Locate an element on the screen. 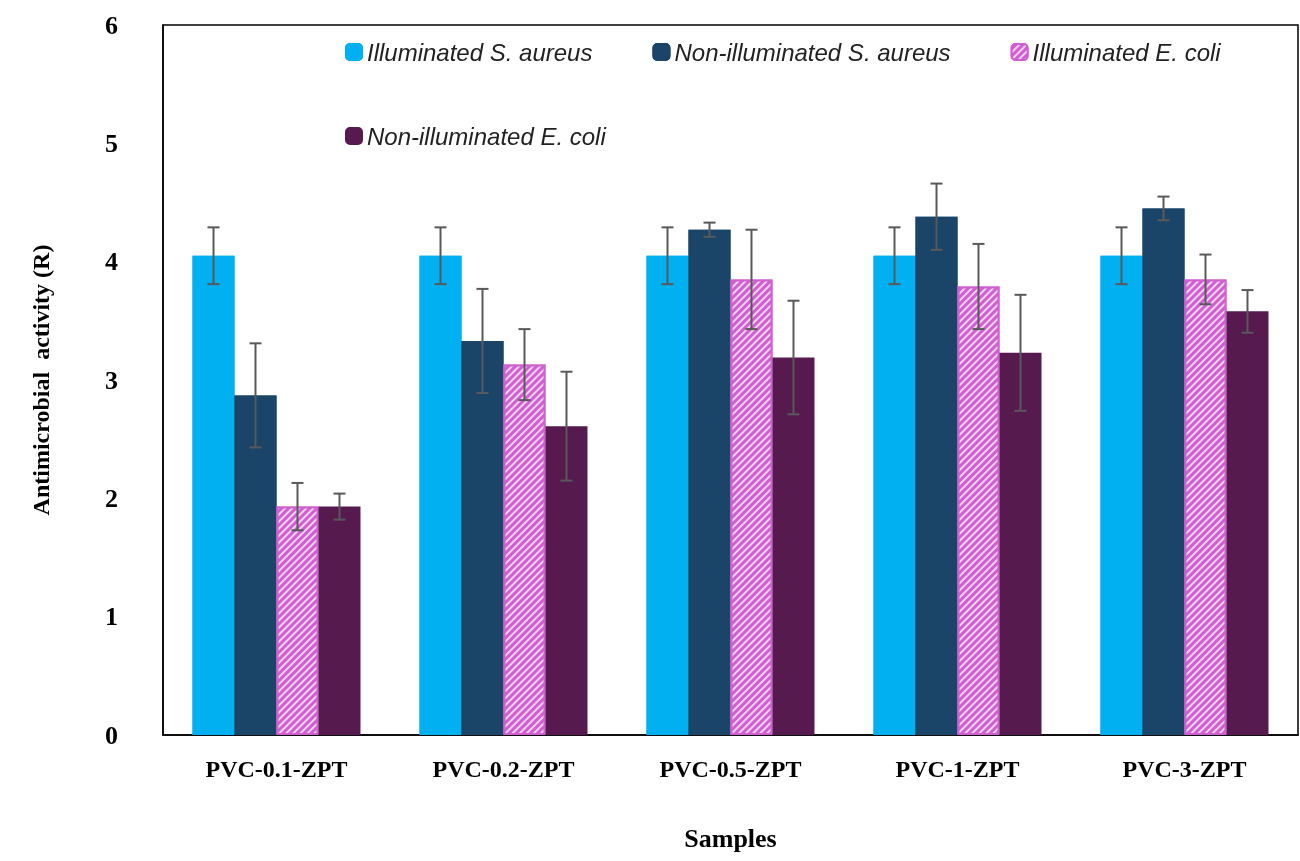  x-tick-label: PVC-0.1-ZPT is located at coordinates (276, 769).